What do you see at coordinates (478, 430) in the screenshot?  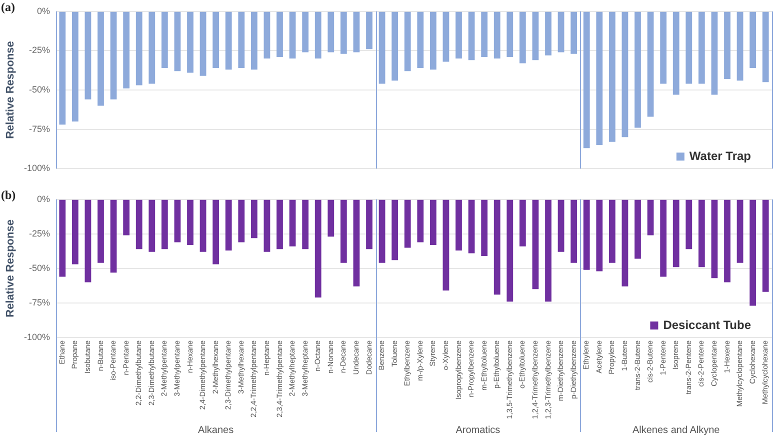 I see `text: Aromatics` at bounding box center [478, 430].